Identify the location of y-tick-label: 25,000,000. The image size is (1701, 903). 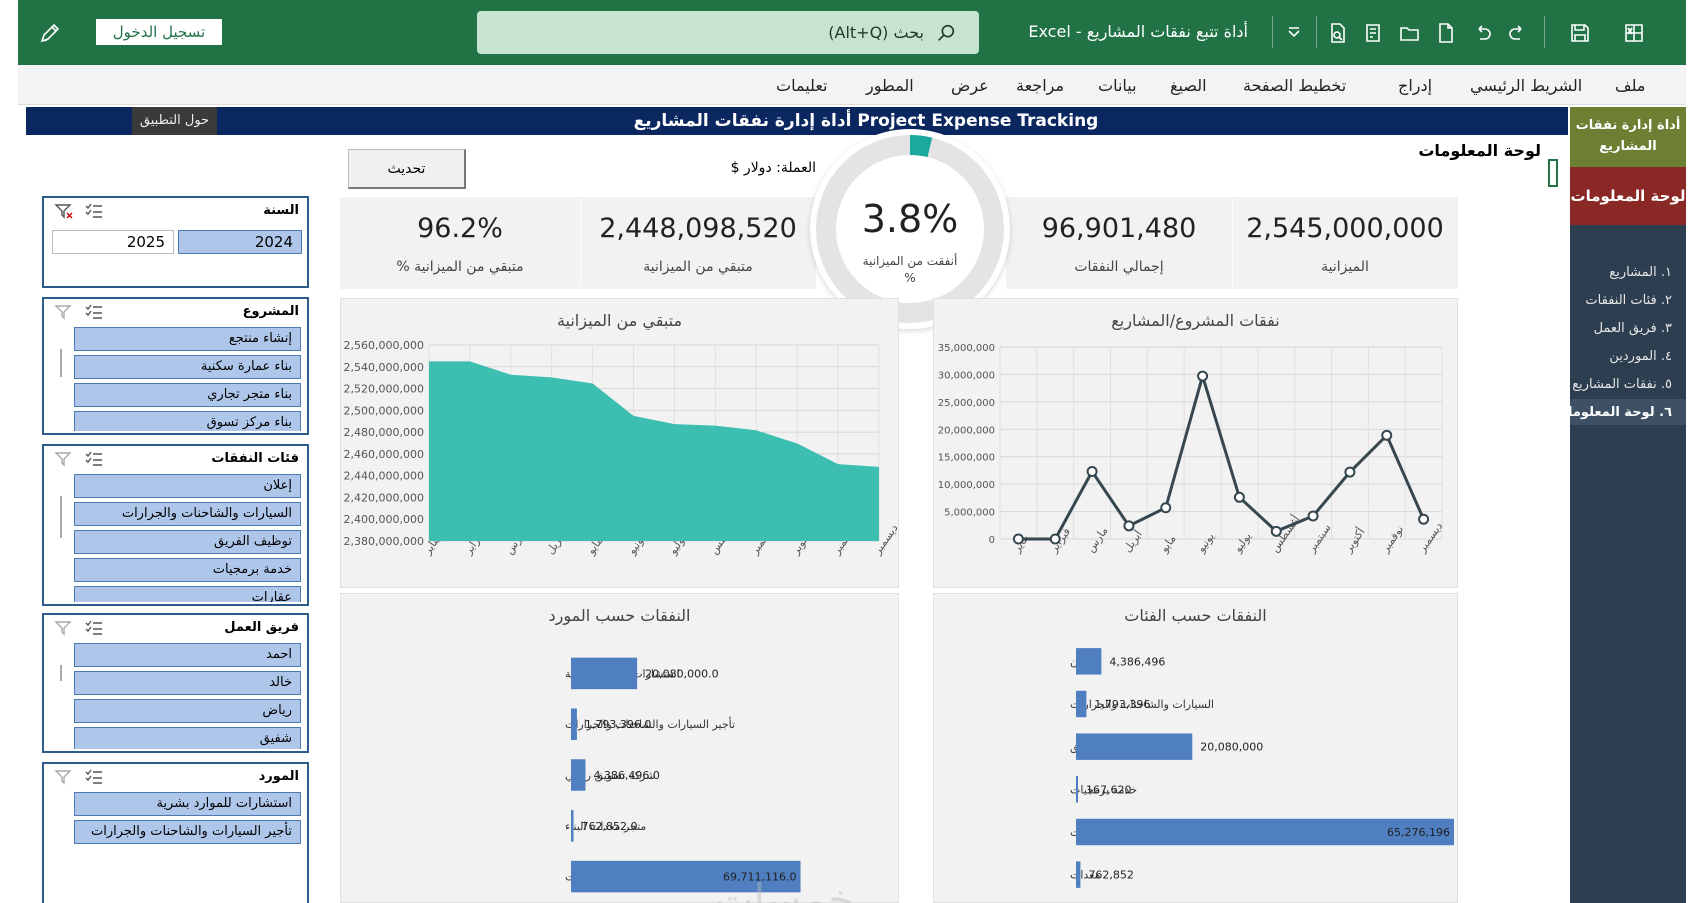
(966, 403).